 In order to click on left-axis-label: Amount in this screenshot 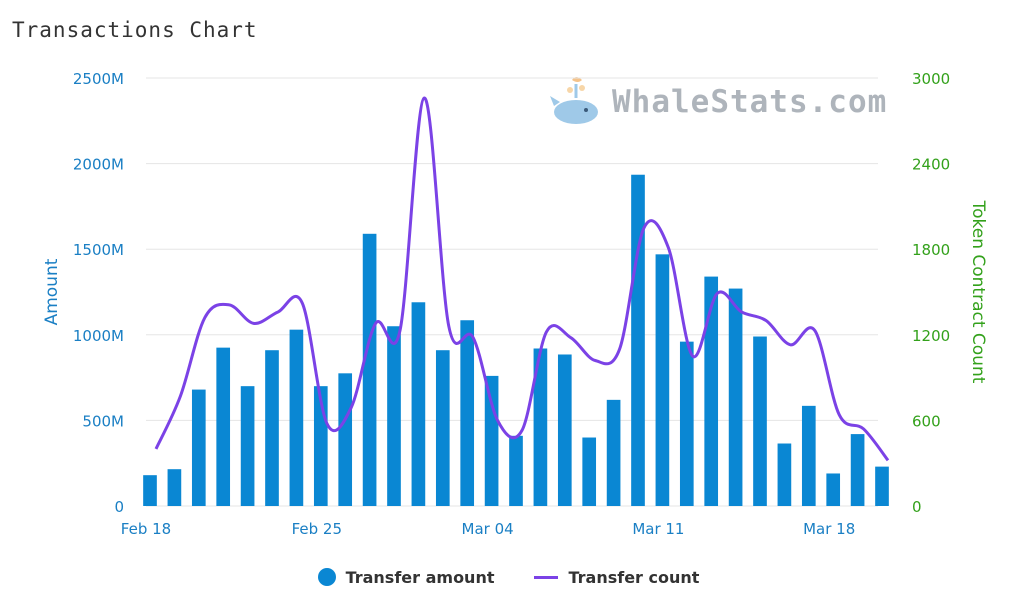, I will do `click(52, 291)`.